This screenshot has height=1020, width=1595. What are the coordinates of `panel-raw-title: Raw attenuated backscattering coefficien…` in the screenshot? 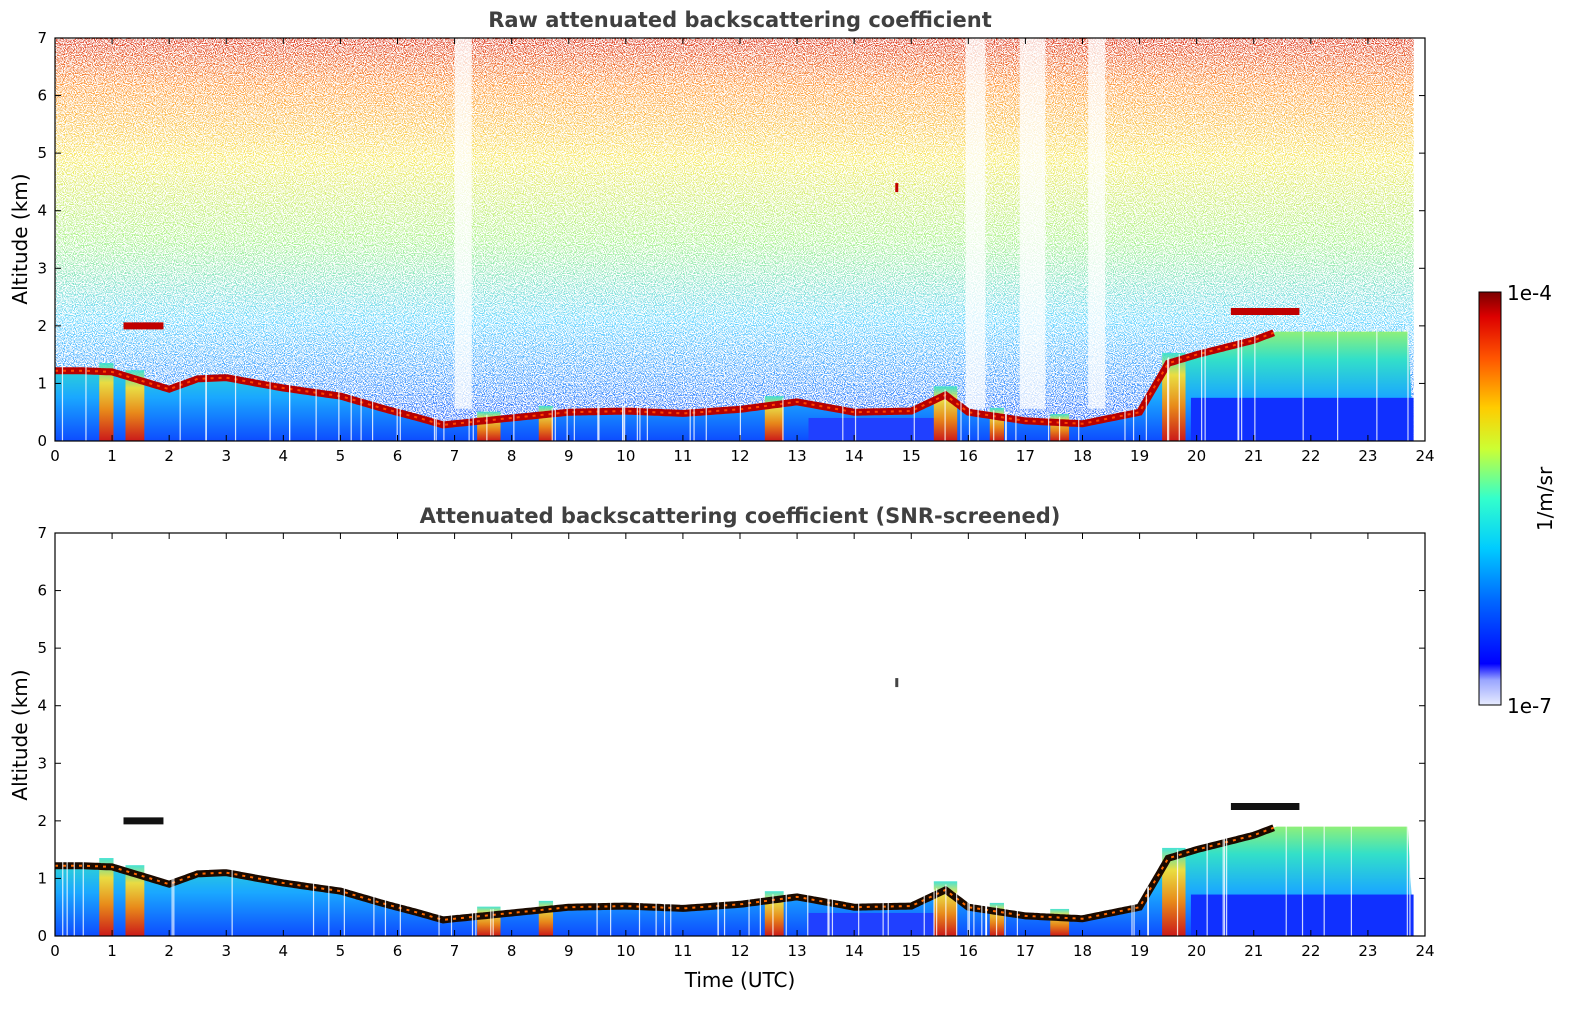 It's located at (740, 20).